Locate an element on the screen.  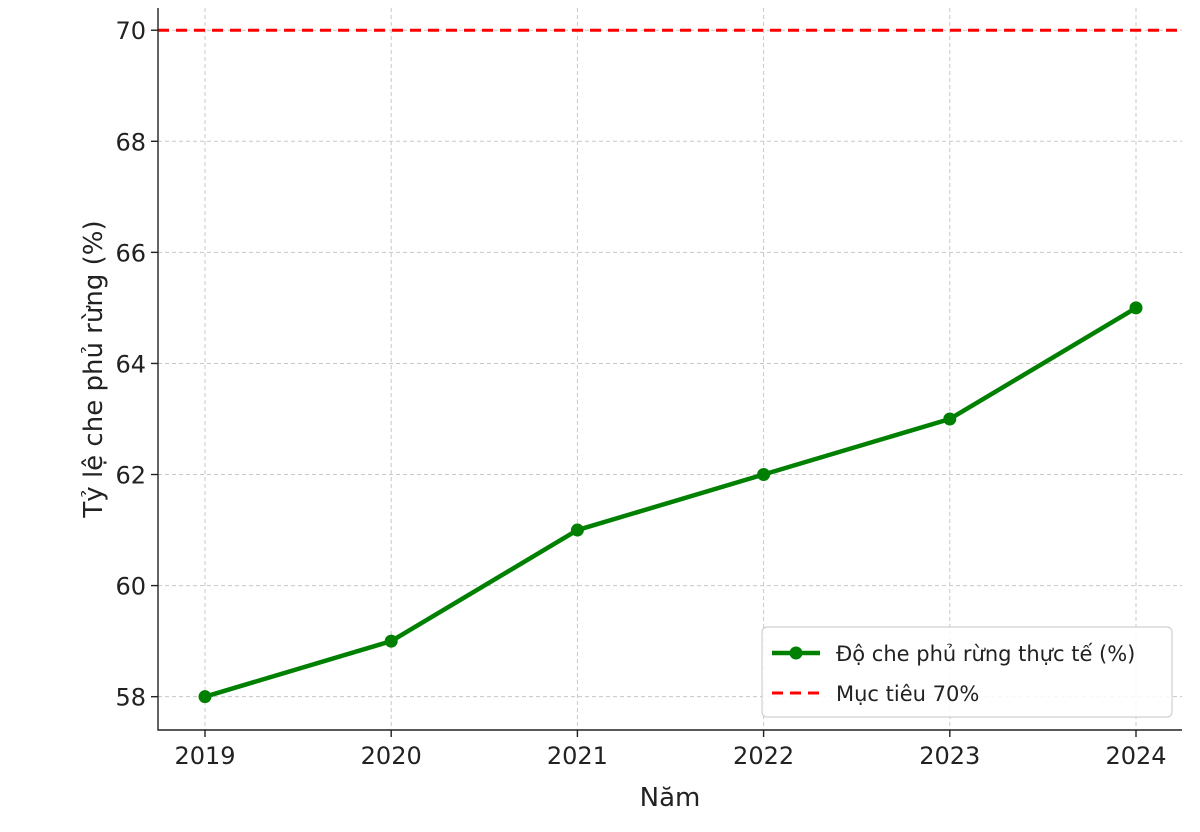
x-tick-label-2022: 2022 is located at coordinates (763, 756).